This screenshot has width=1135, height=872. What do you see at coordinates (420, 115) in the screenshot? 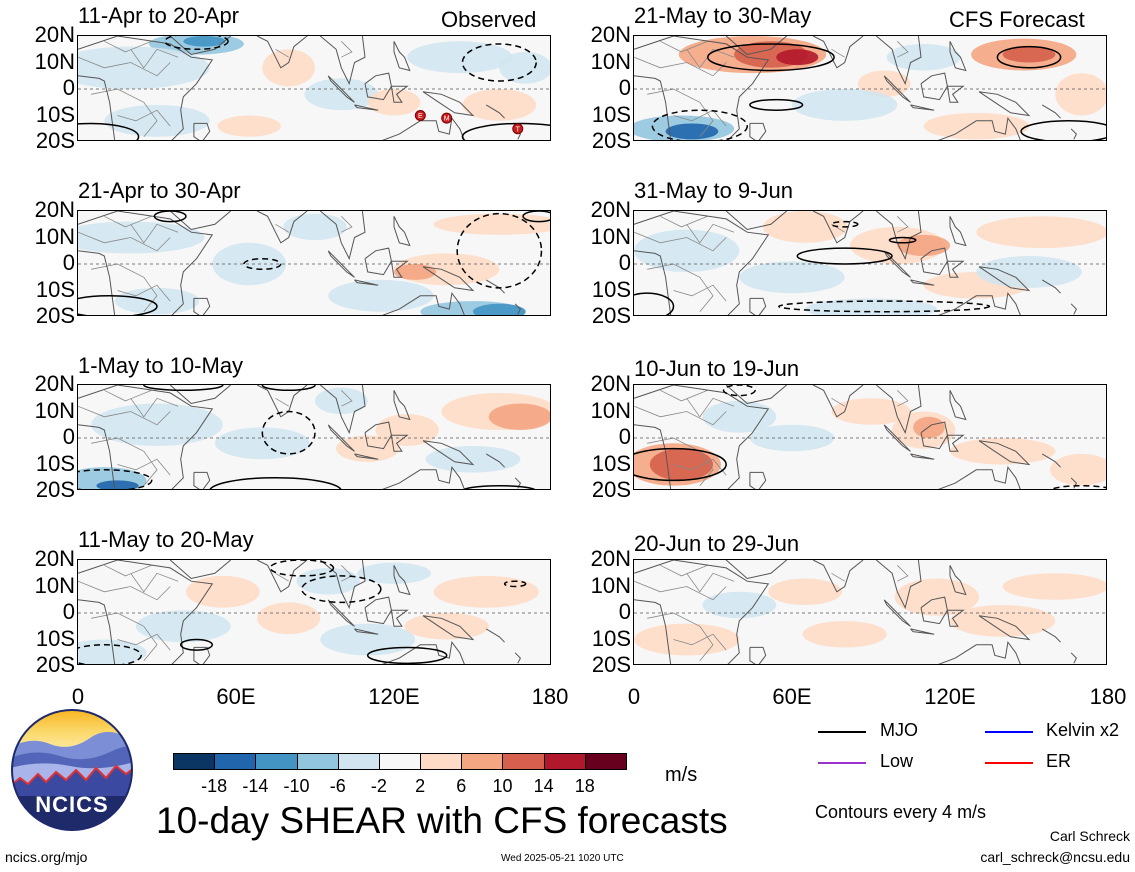
I see `storm-marker-icon: E` at bounding box center [420, 115].